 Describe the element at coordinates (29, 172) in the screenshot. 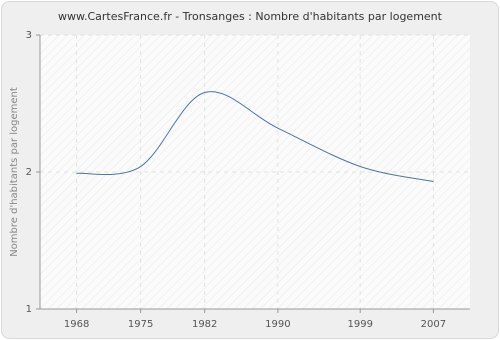

I see `y-tick-label: 2` at that location.